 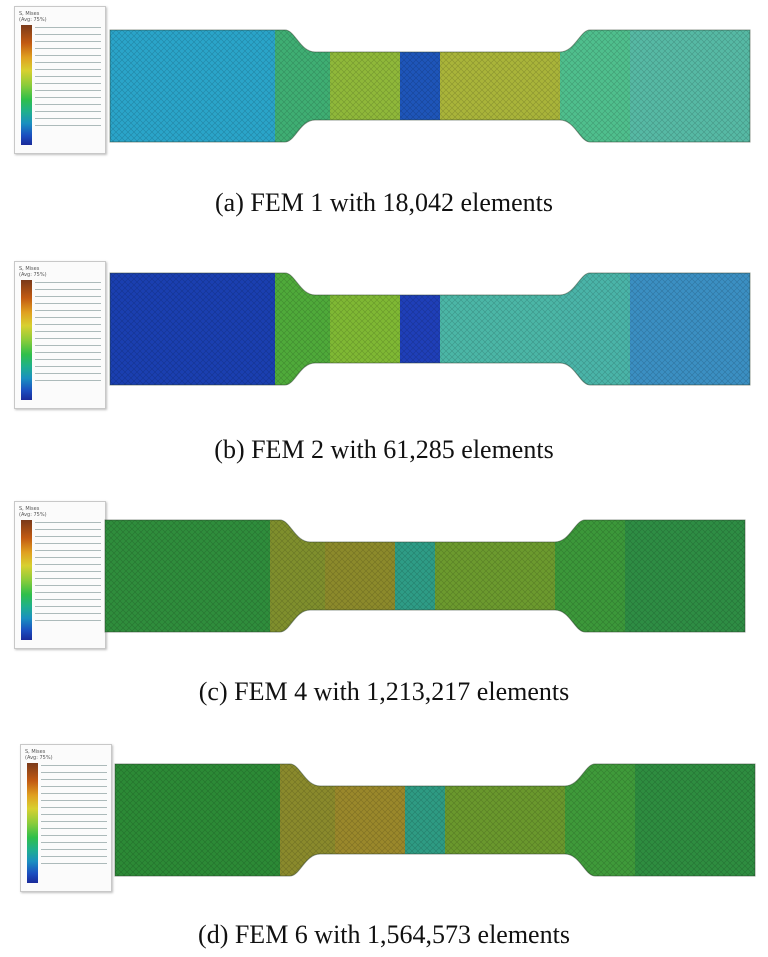 I want to click on specimen-d, so click(x=435, y=820).